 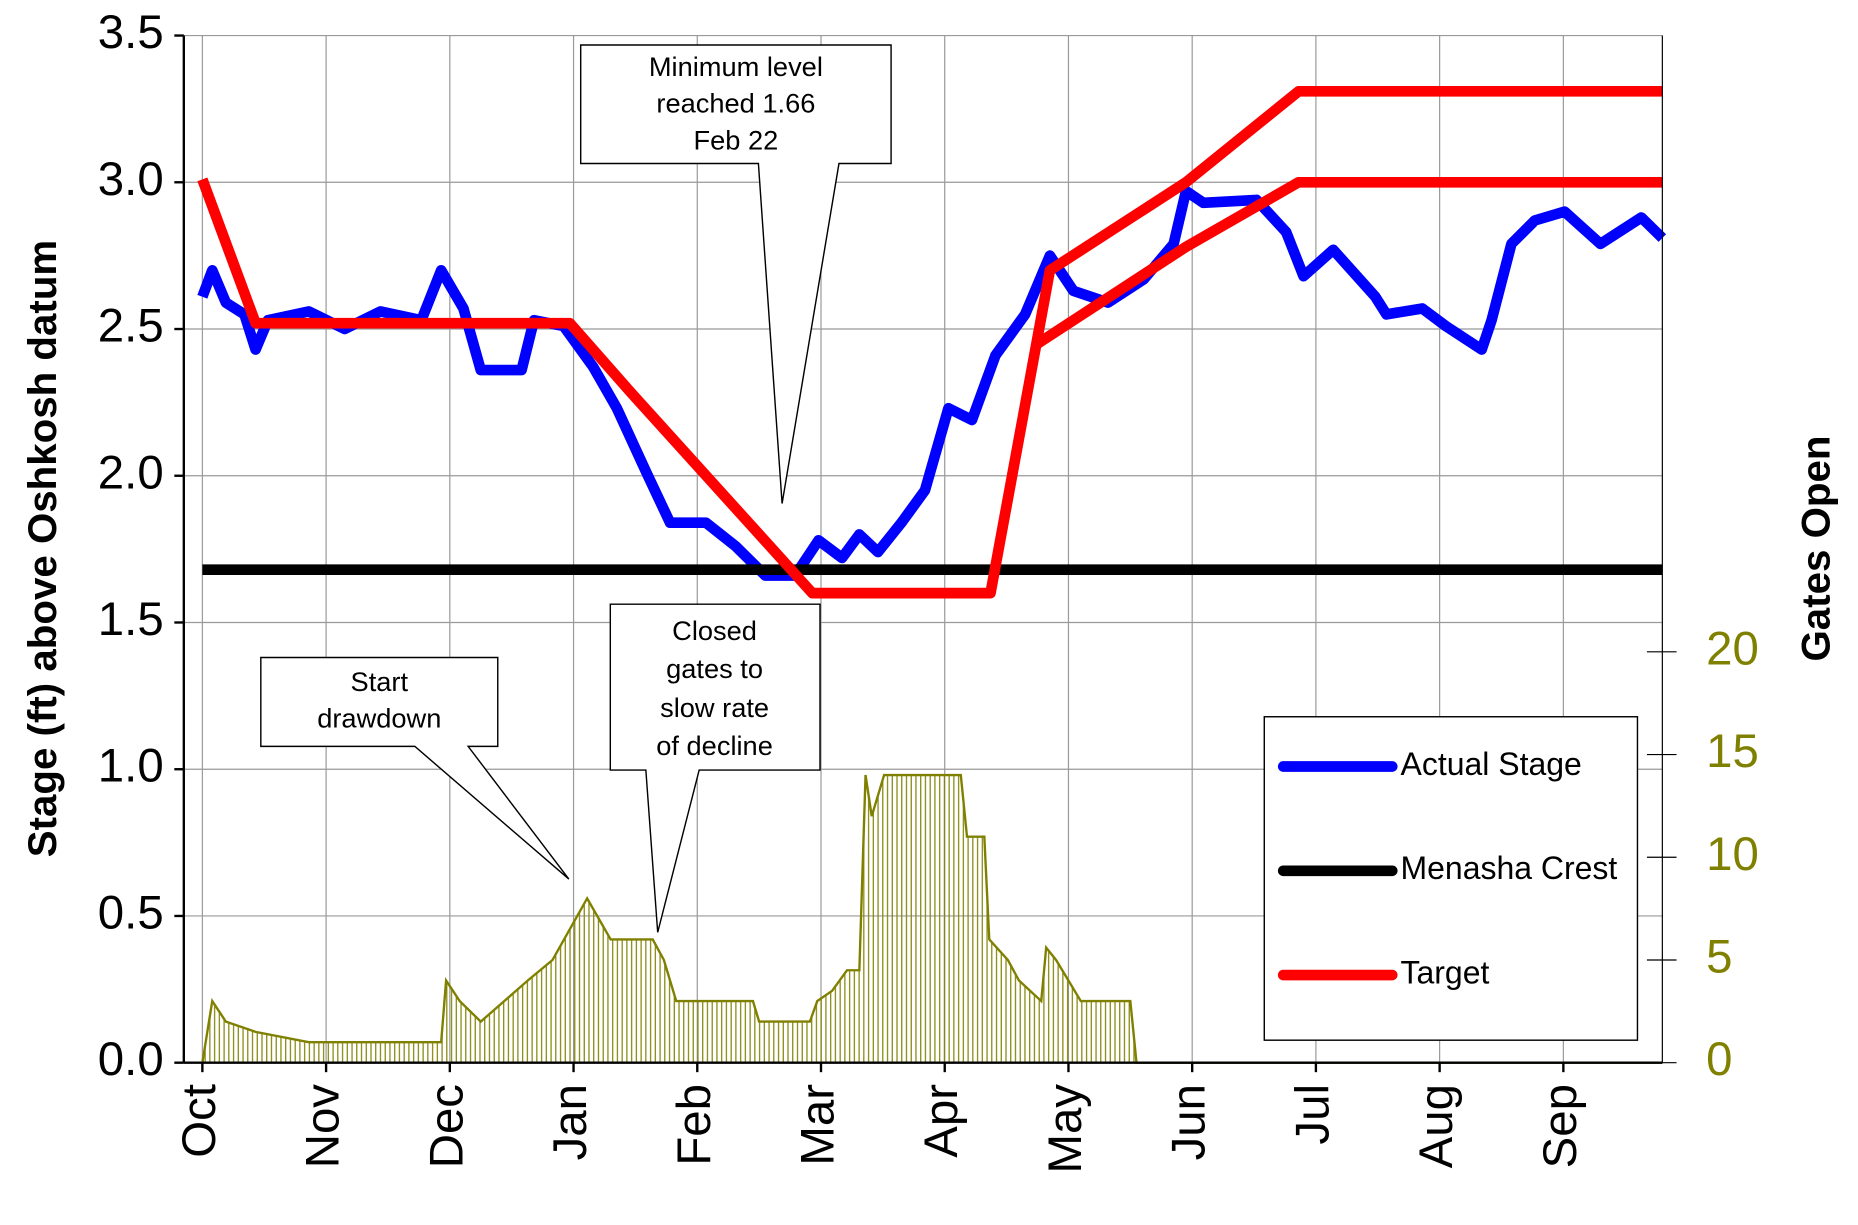 What do you see at coordinates (736, 66) in the screenshot?
I see `annotation-text: Minimum level` at bounding box center [736, 66].